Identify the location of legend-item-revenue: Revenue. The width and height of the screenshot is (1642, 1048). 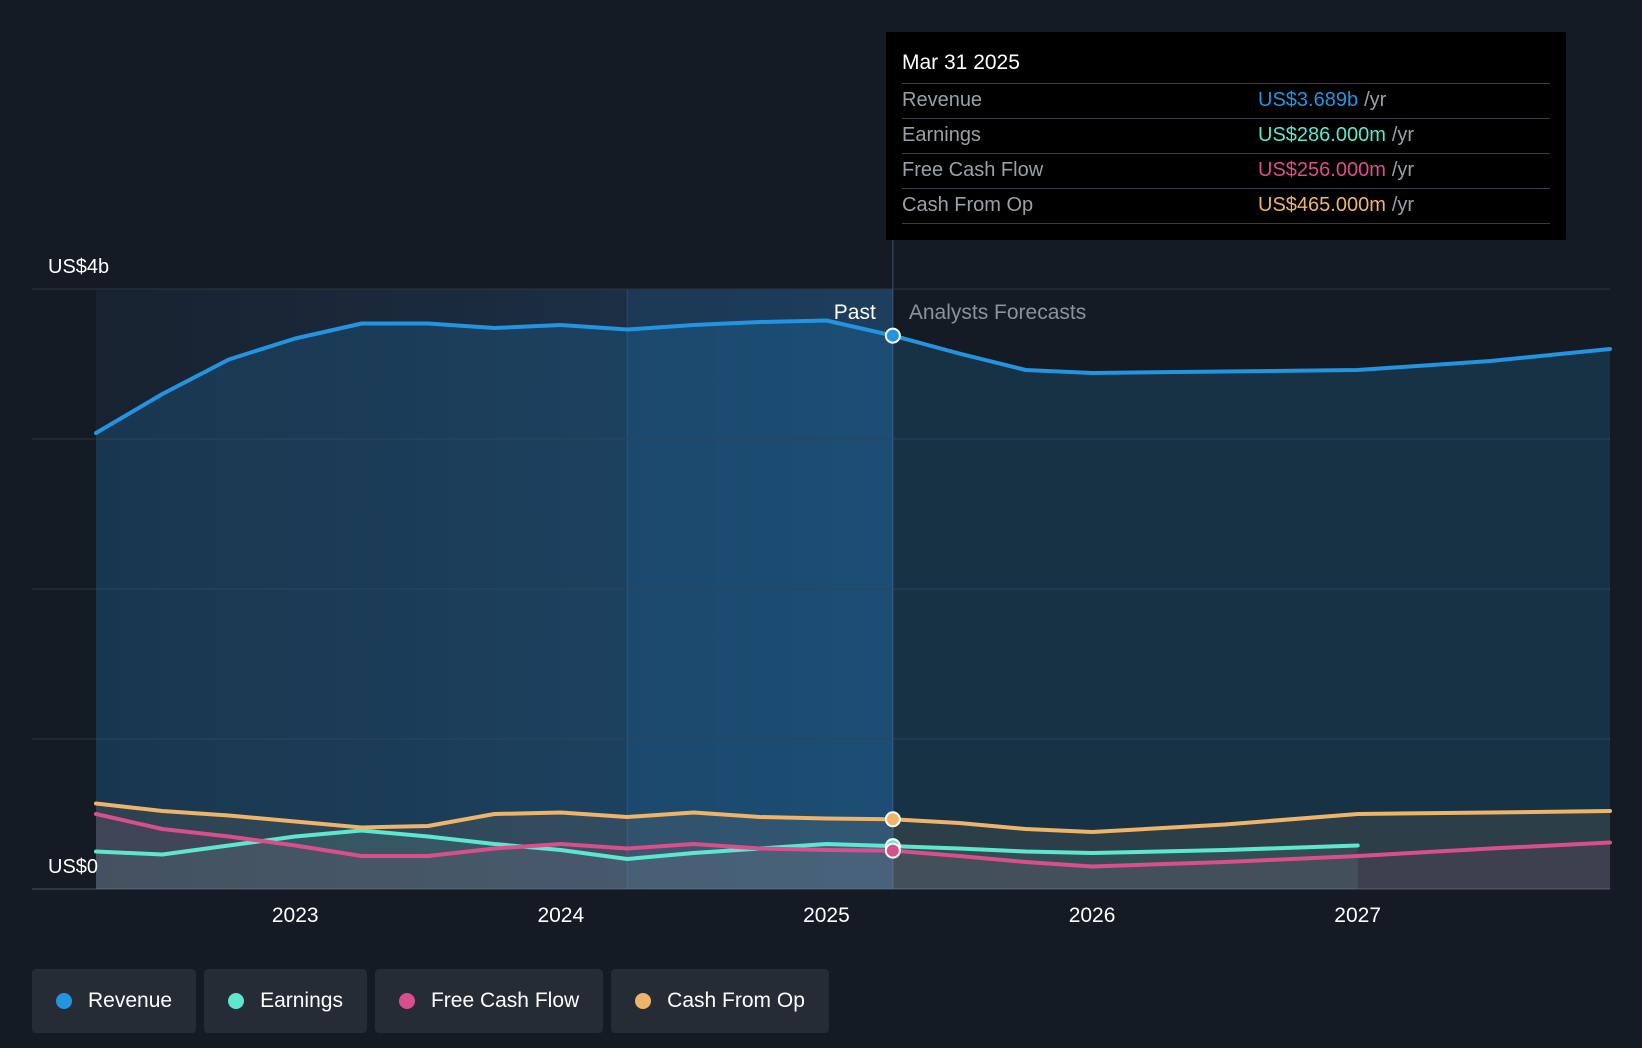
(114, 1001).